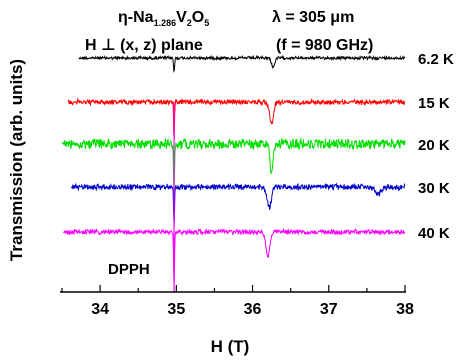 The image size is (467, 363). What do you see at coordinates (436, 59) in the screenshot?
I see `series-label-6.2k: 6.2 K` at bounding box center [436, 59].